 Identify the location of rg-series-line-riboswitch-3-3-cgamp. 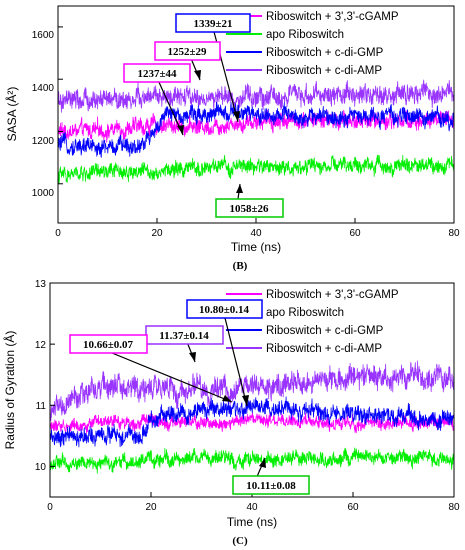
(252, 422).